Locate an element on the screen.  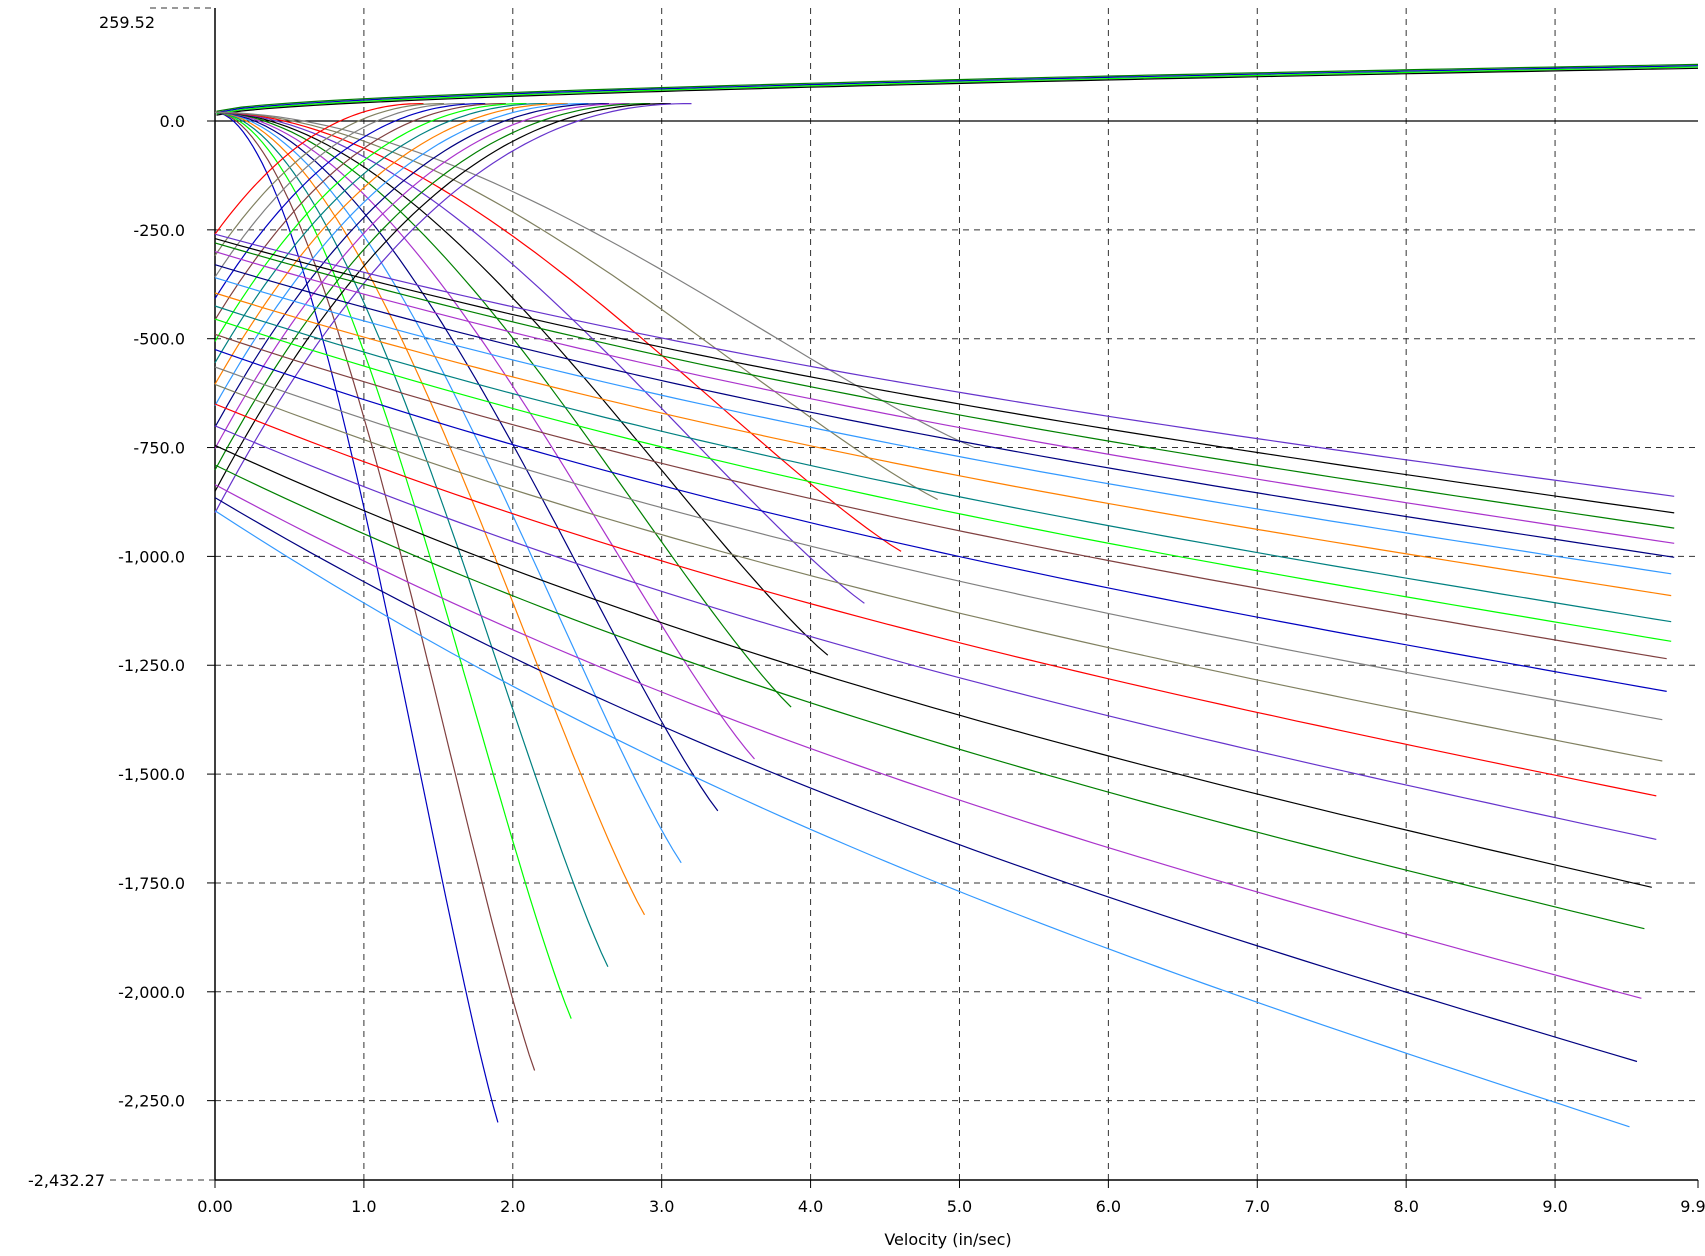
x-tick-label: 7.0 is located at coordinates (1257, 1206).